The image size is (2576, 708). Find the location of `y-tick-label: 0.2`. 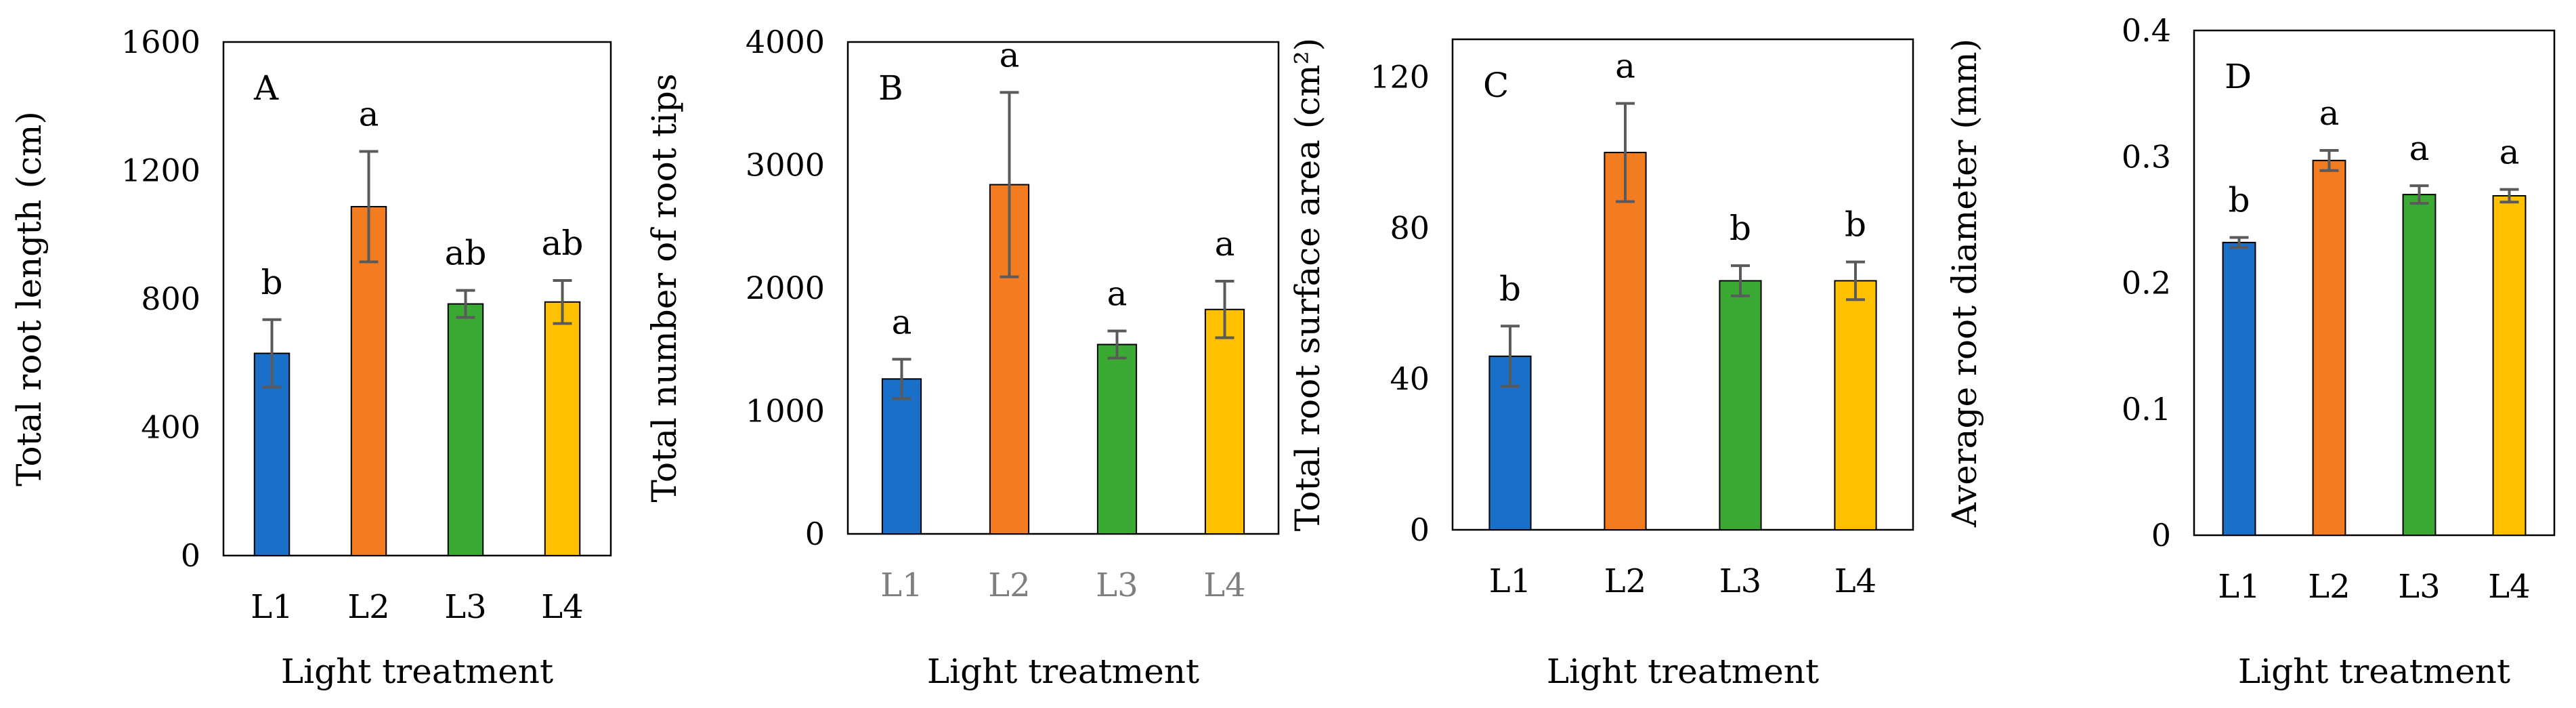

y-tick-label: 0.2 is located at coordinates (2146, 283).